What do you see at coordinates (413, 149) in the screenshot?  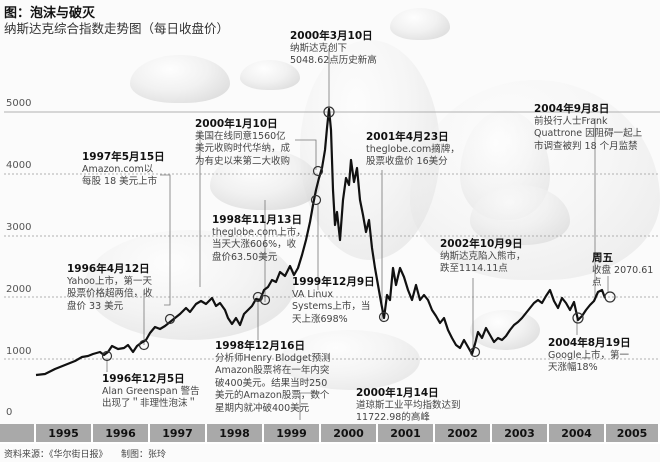 I see `annotation-2001-04-23: 2001年4月23日 theglobe.com摘牌， 股票收盘价 16美分` at bounding box center [413, 149].